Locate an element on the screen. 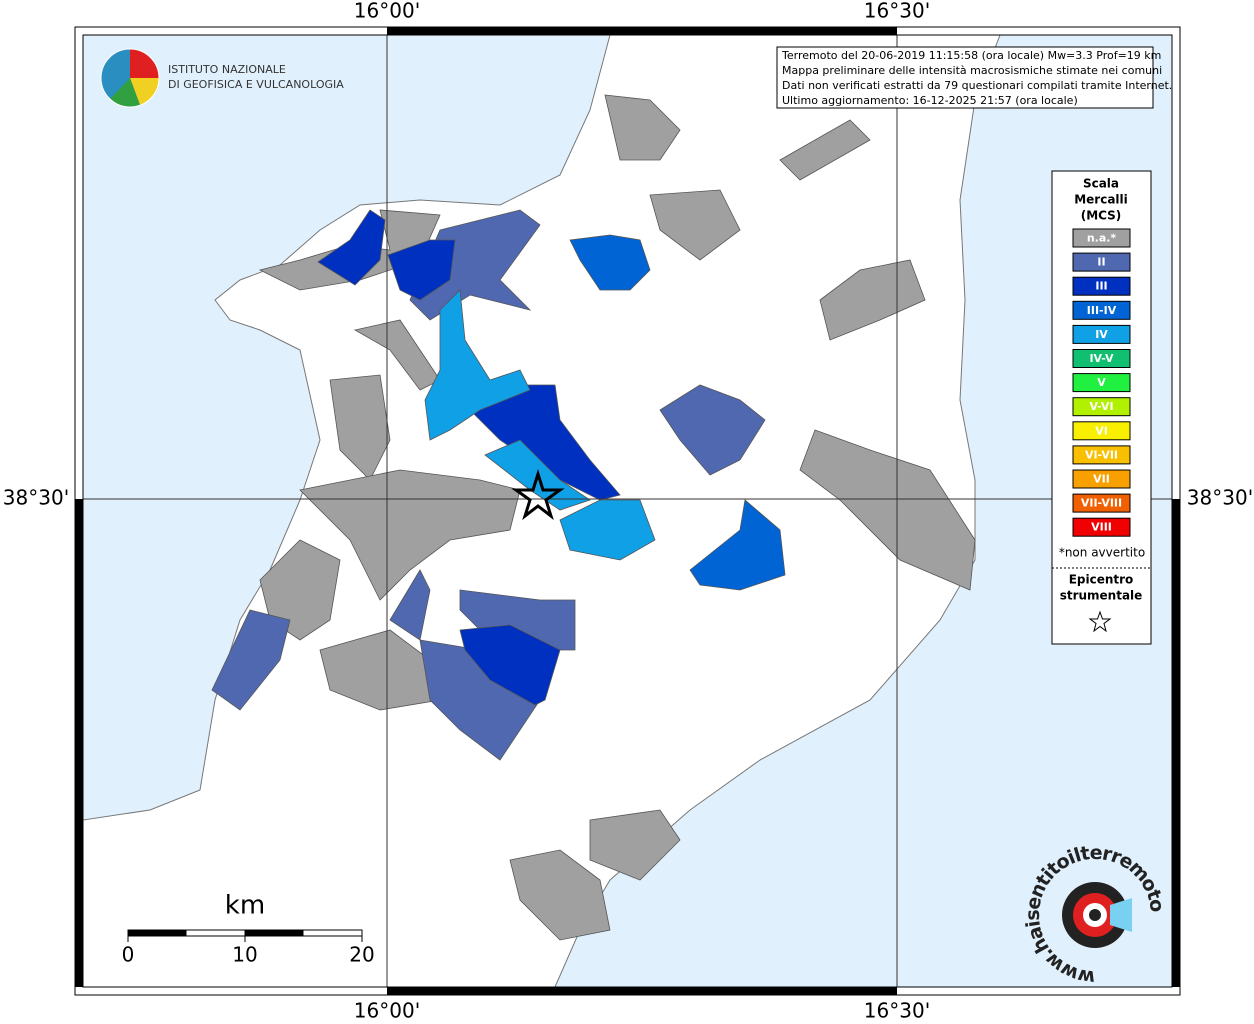 The width and height of the screenshot is (1254, 1024). legend-label: VII-VIII is located at coordinates (1101, 503).